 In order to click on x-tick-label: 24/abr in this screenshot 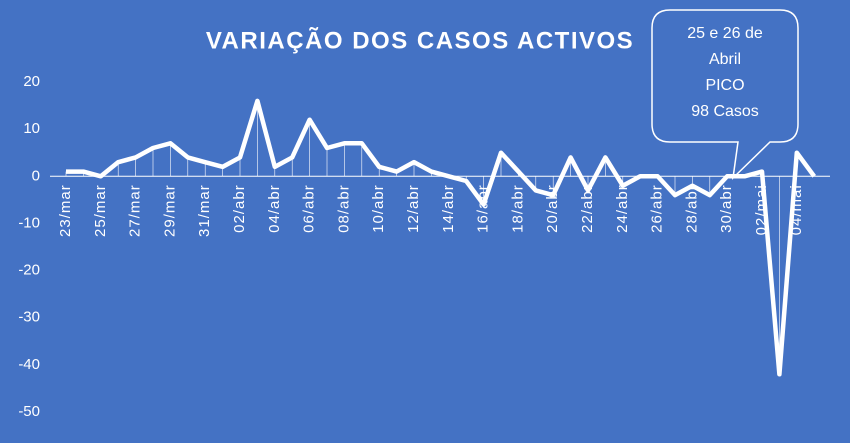, I will do `click(622, 208)`.